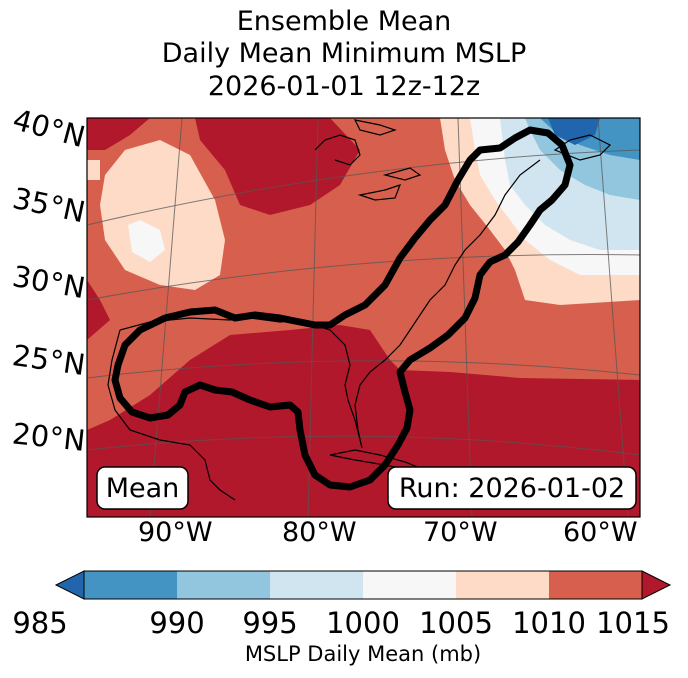 The image size is (688, 678). Describe the element at coordinates (363, 277) in the screenshot. I see `parallel-30n` at that location.